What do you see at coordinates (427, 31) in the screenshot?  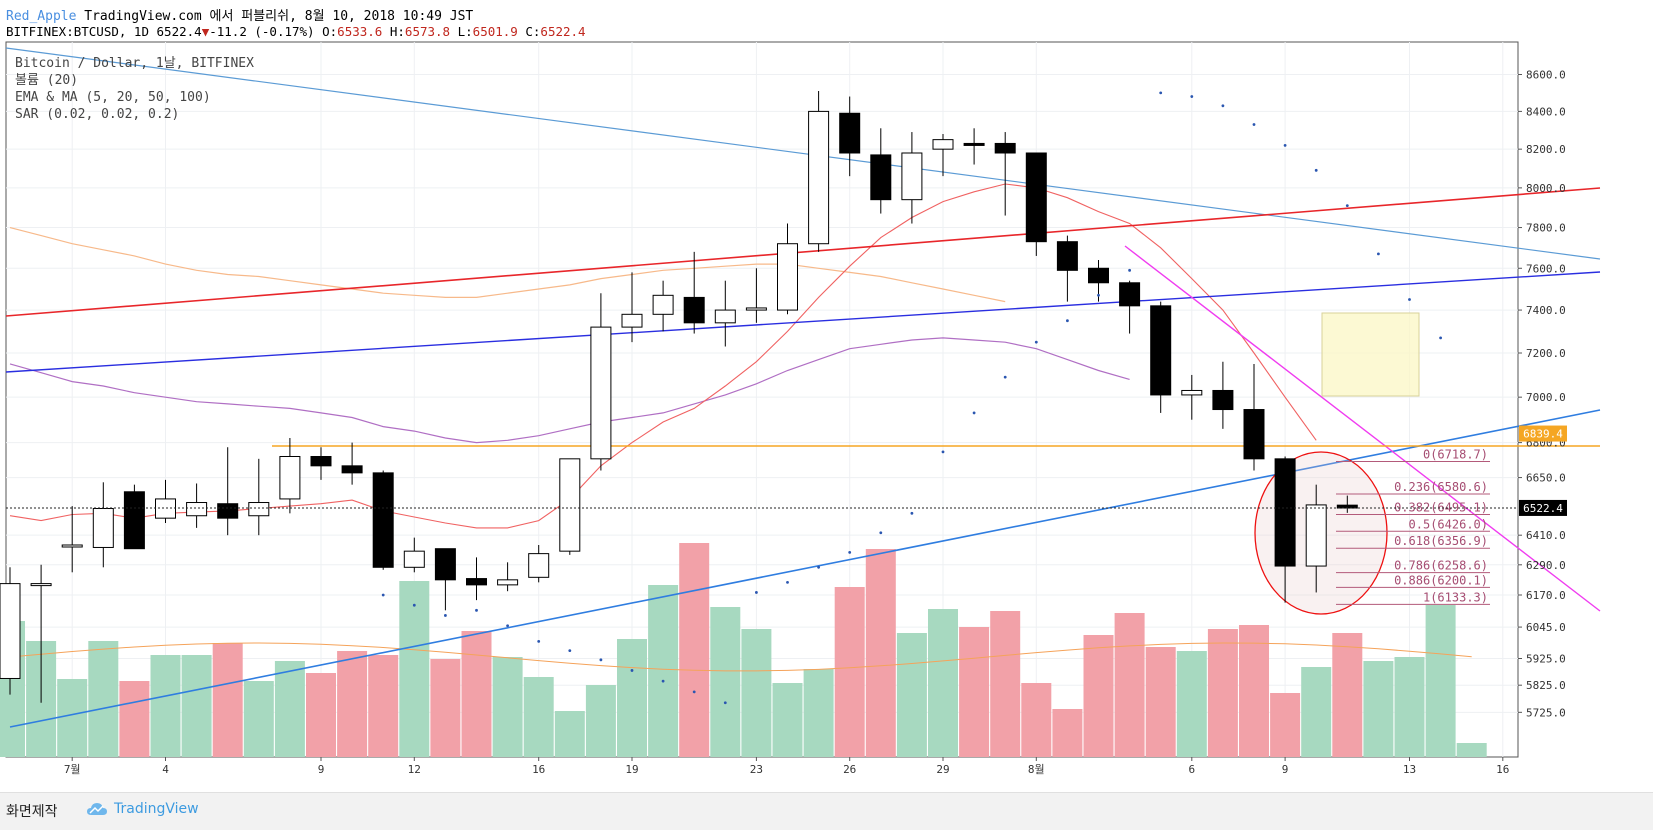 I see `high-value: 6573.8` at bounding box center [427, 31].